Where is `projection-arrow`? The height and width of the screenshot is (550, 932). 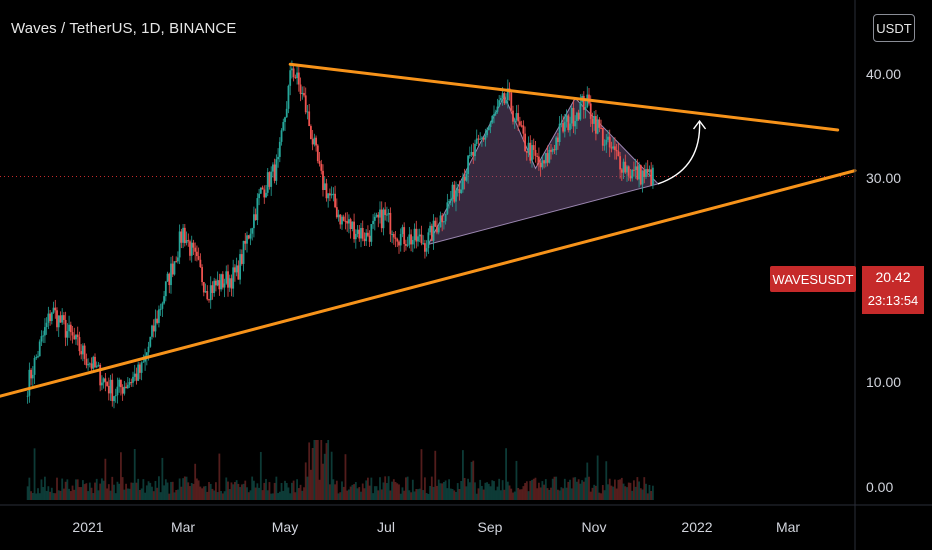 projection-arrow is located at coordinates (679, 152).